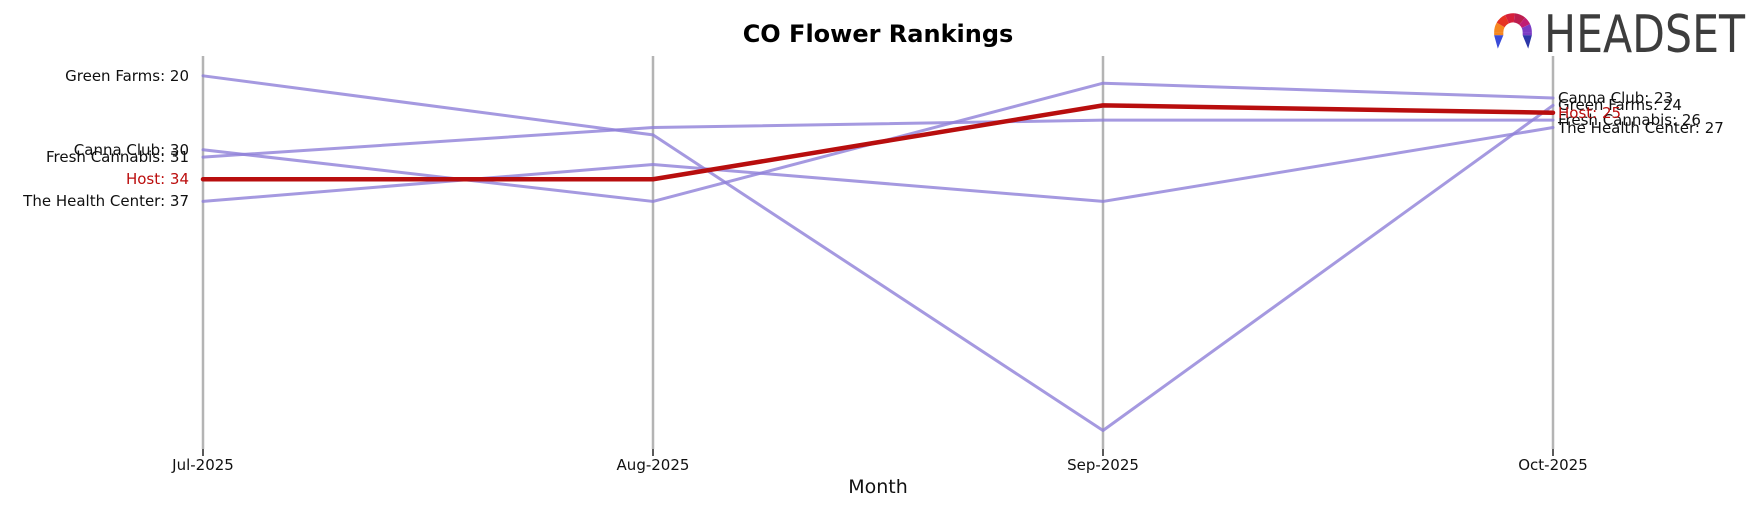  I want to click on x-axis-title: Month, so click(878, 487).